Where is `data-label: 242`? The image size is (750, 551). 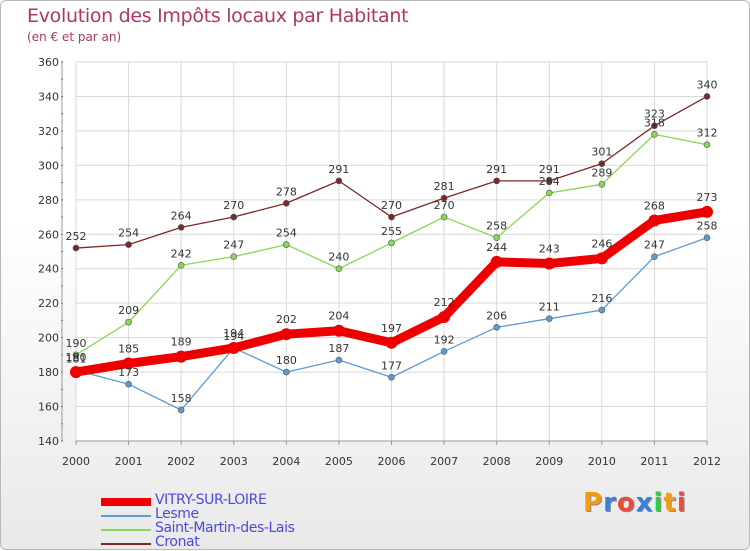 data-label: 242 is located at coordinates (181, 253).